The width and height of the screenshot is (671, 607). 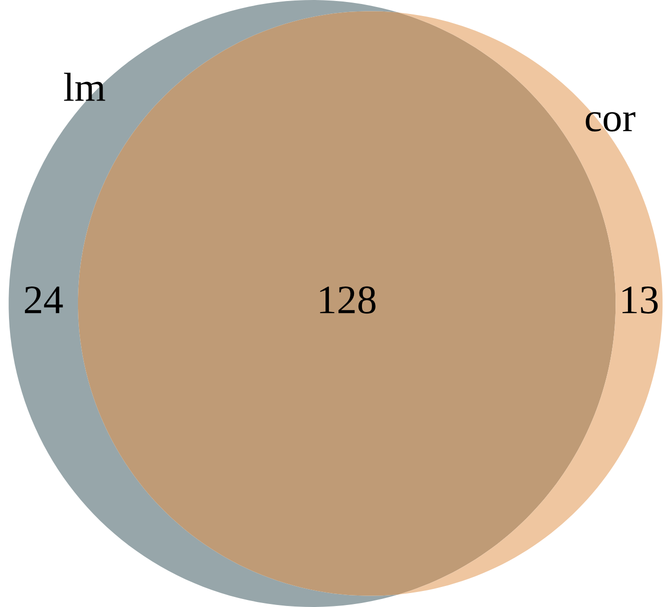 I want to click on category-label: cor, so click(x=611, y=122).